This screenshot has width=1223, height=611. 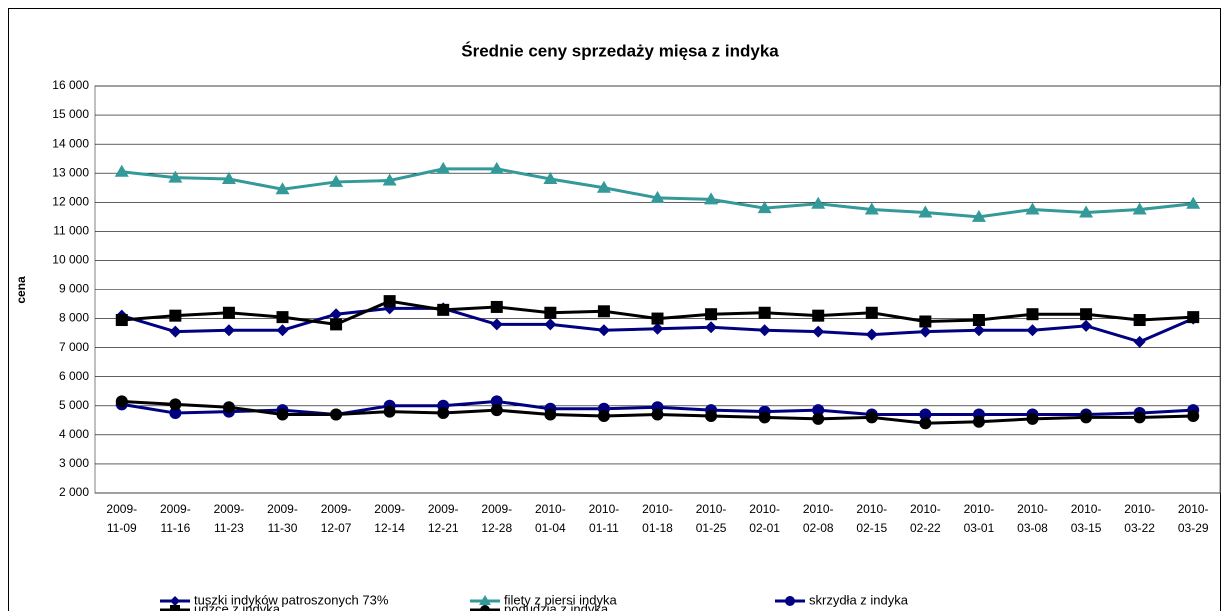 I want to click on x-tick-label: 2009-12-14, so click(x=389, y=518).